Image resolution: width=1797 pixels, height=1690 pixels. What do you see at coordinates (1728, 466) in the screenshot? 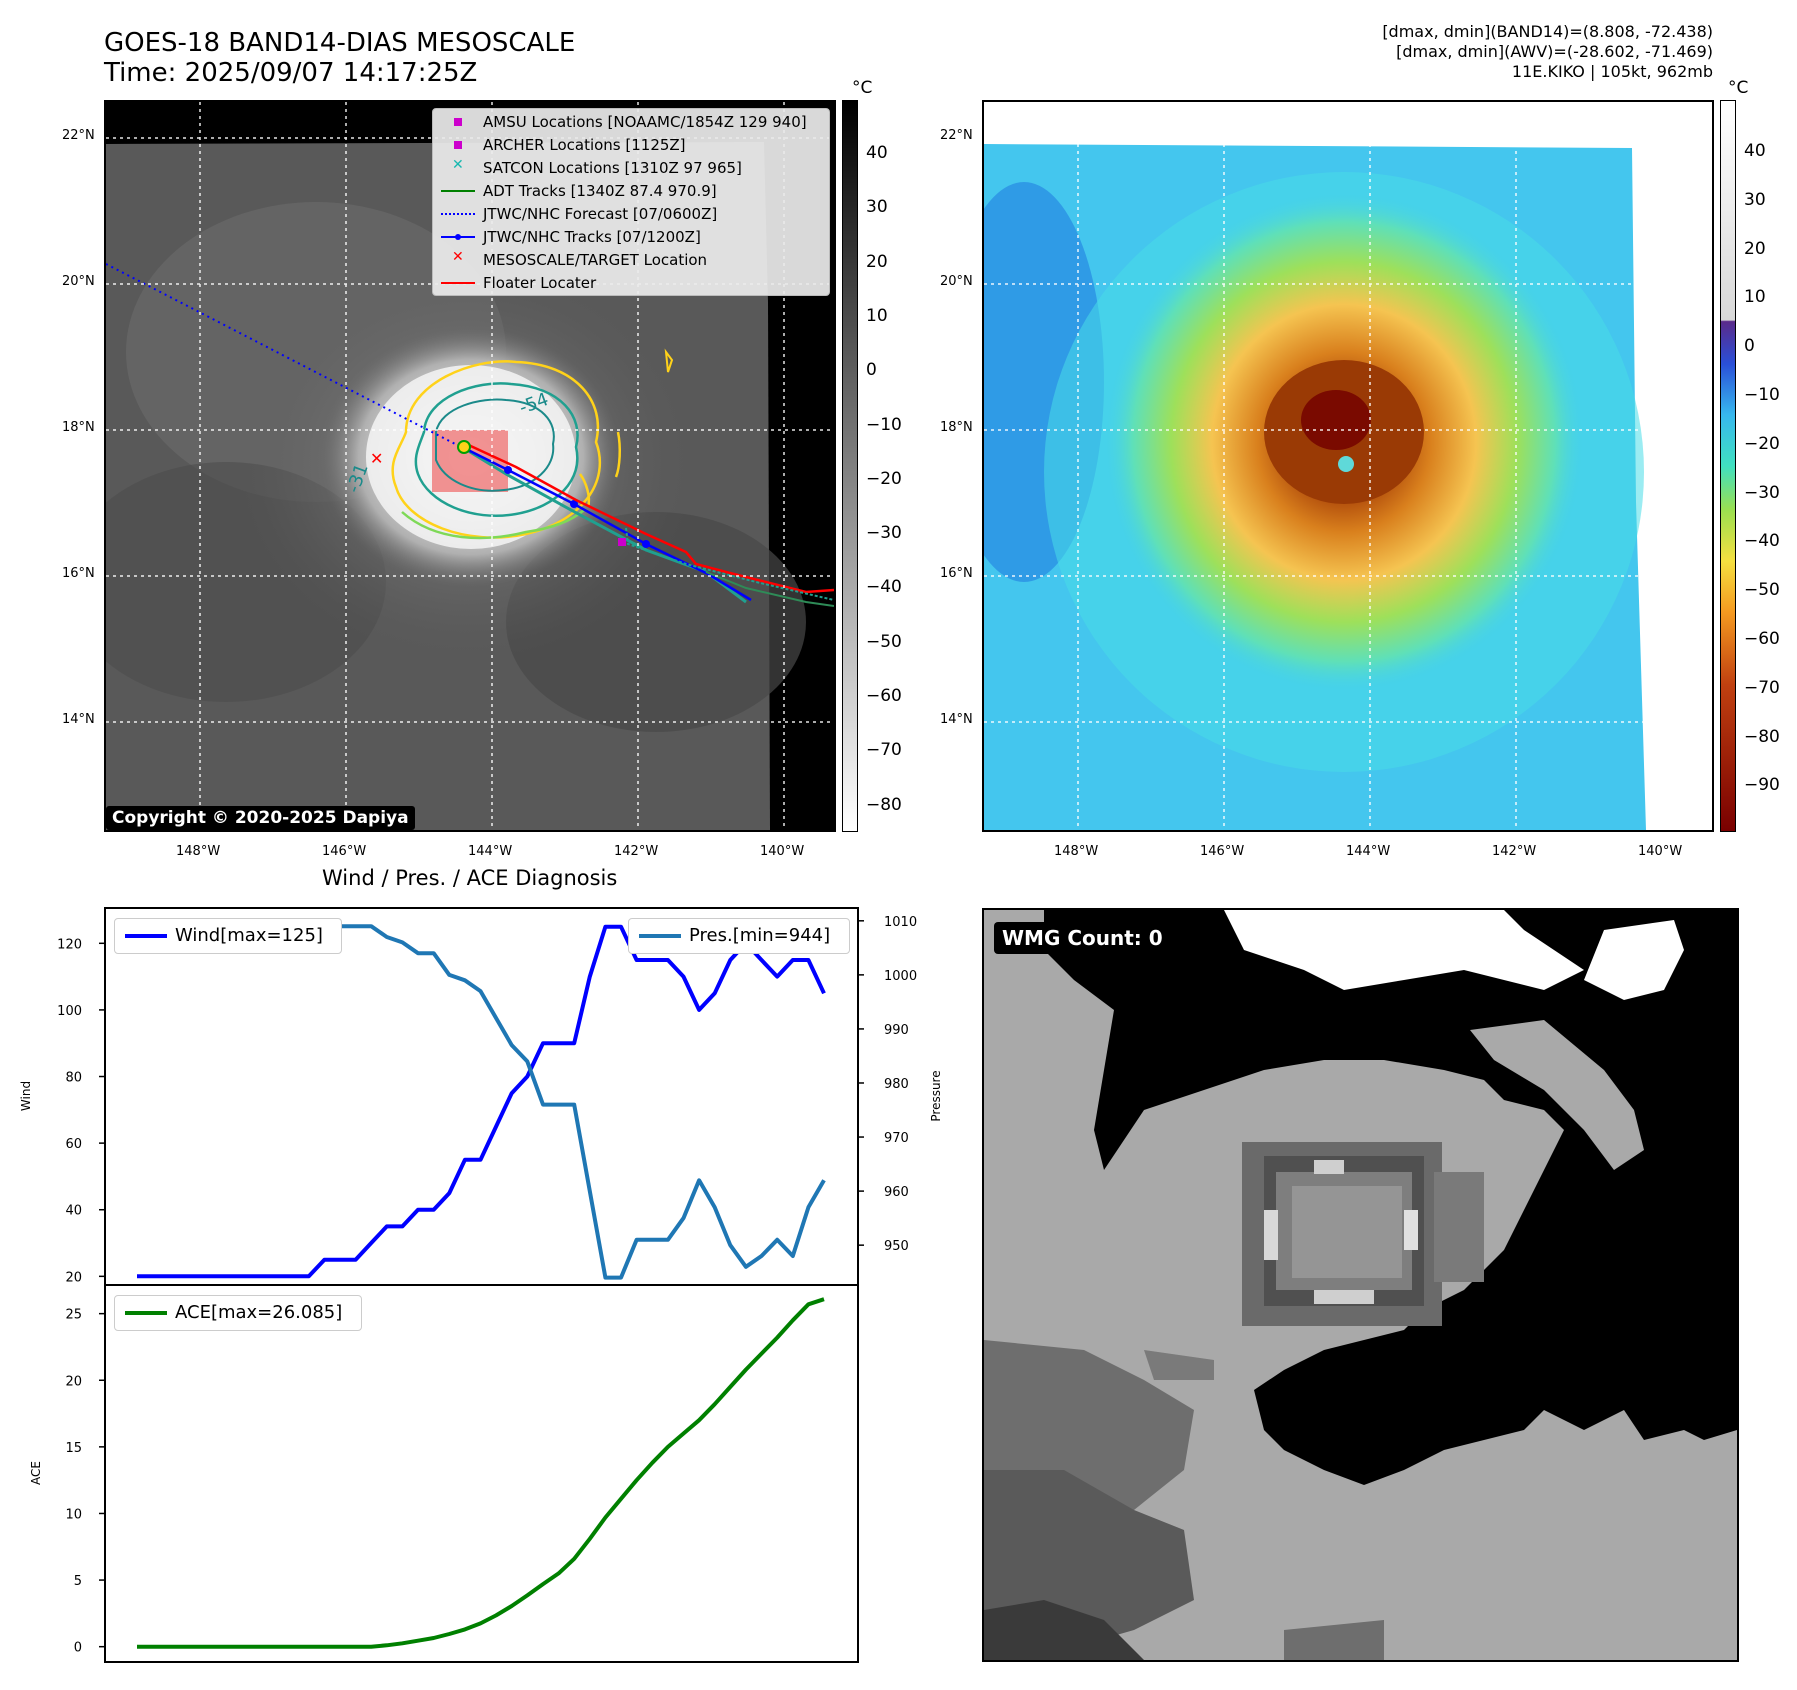
I see `colorbar-right` at bounding box center [1728, 466].